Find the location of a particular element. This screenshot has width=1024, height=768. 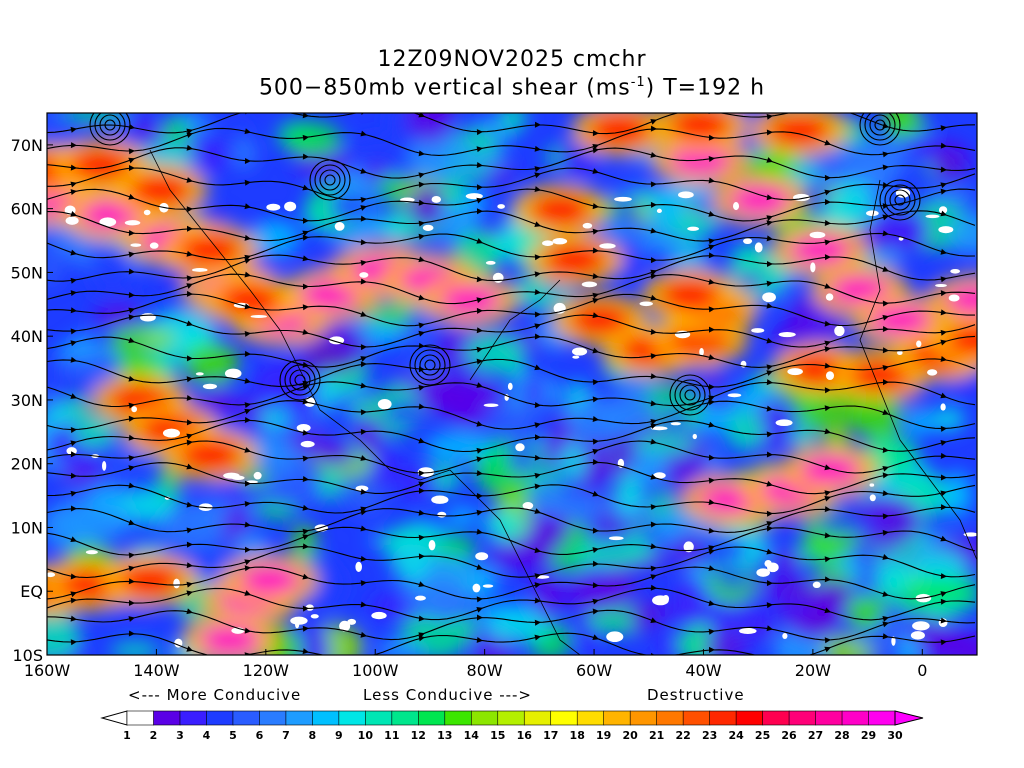

colorbar-label: 16 is located at coordinates (525, 735).